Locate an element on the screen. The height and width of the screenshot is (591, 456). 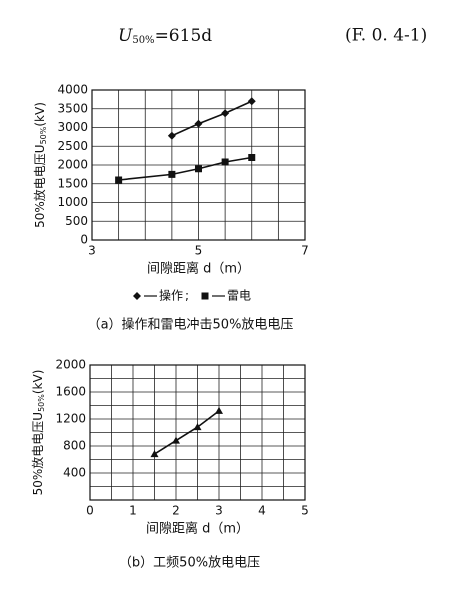
y-tick-label: 400 is located at coordinates (74, 473).